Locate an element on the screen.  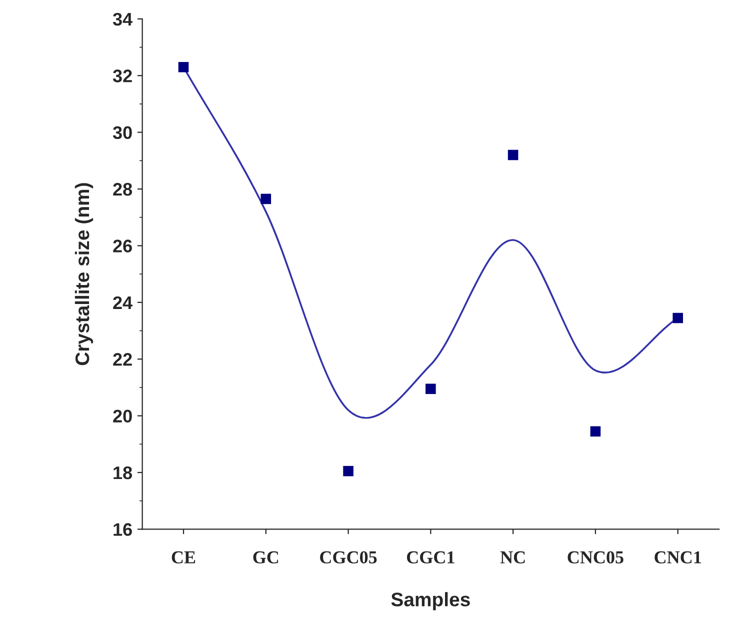
x-tick-label: NC is located at coordinates (512, 557).